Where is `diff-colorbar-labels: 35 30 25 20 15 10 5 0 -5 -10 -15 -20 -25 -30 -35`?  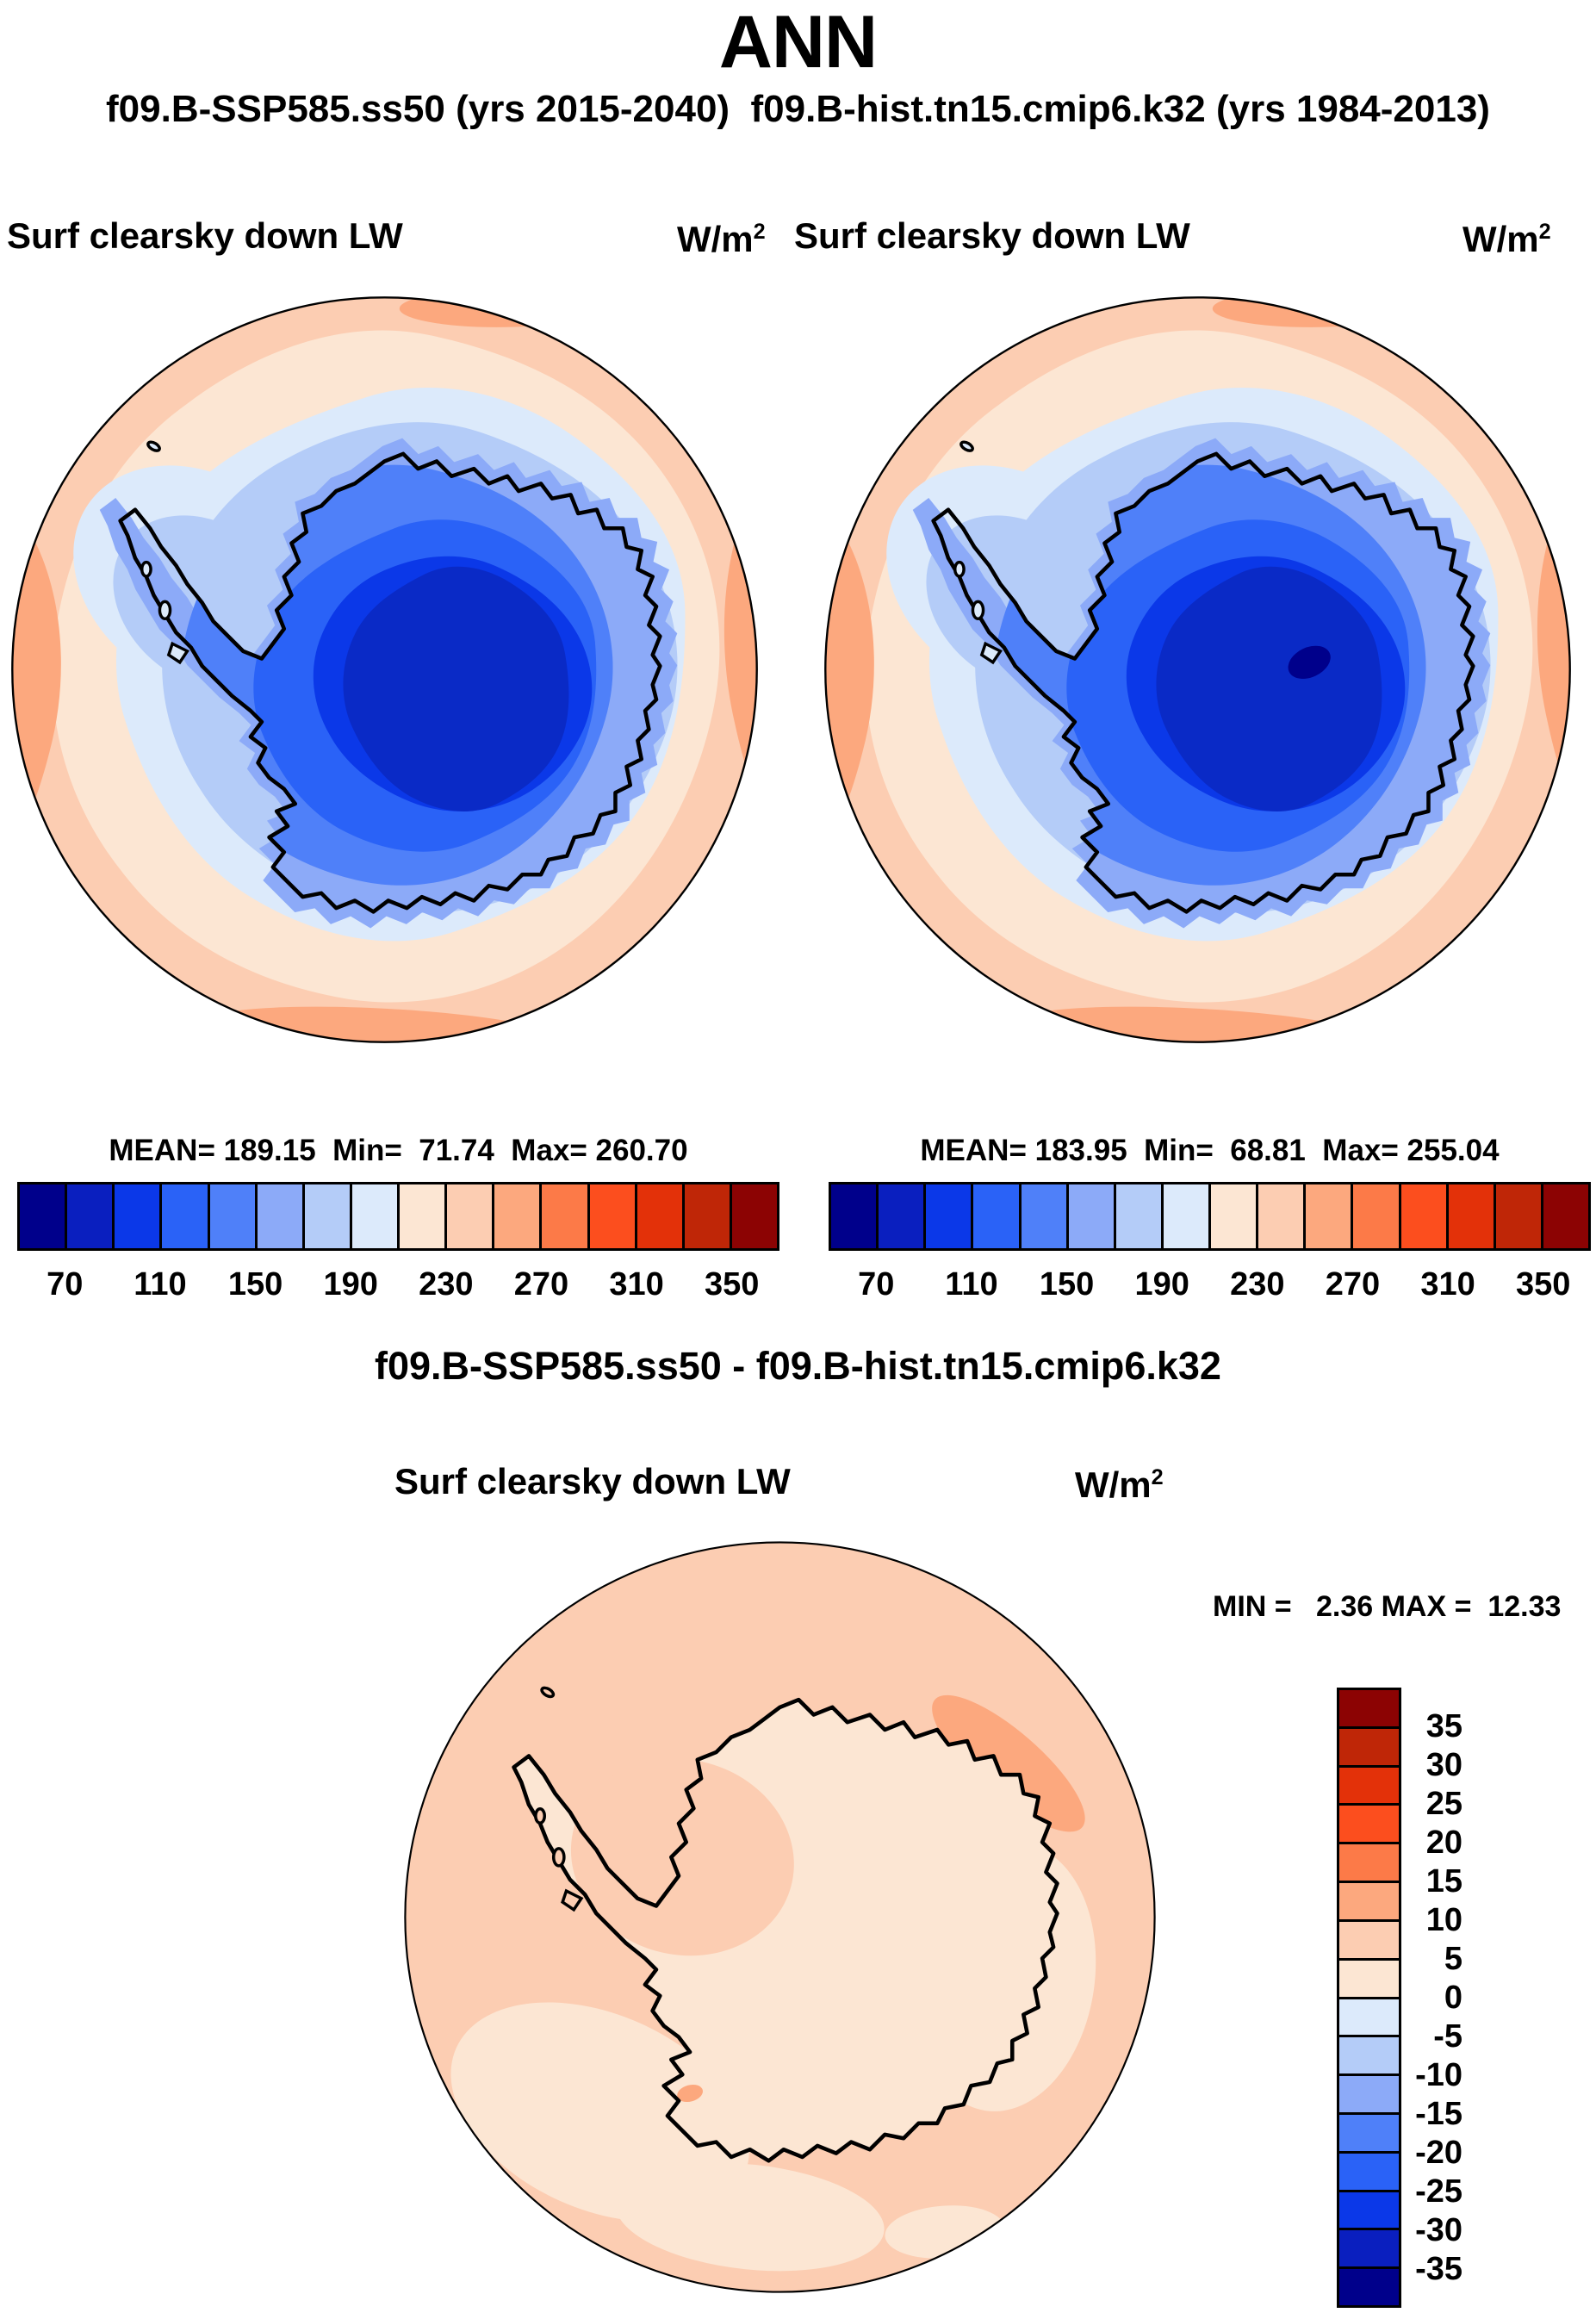
diff-colorbar-labels: 35 30 25 20 15 10 5 0 -5 -10 -15 -20 -25 -30 -35 is located at coordinates (1435, 1998).